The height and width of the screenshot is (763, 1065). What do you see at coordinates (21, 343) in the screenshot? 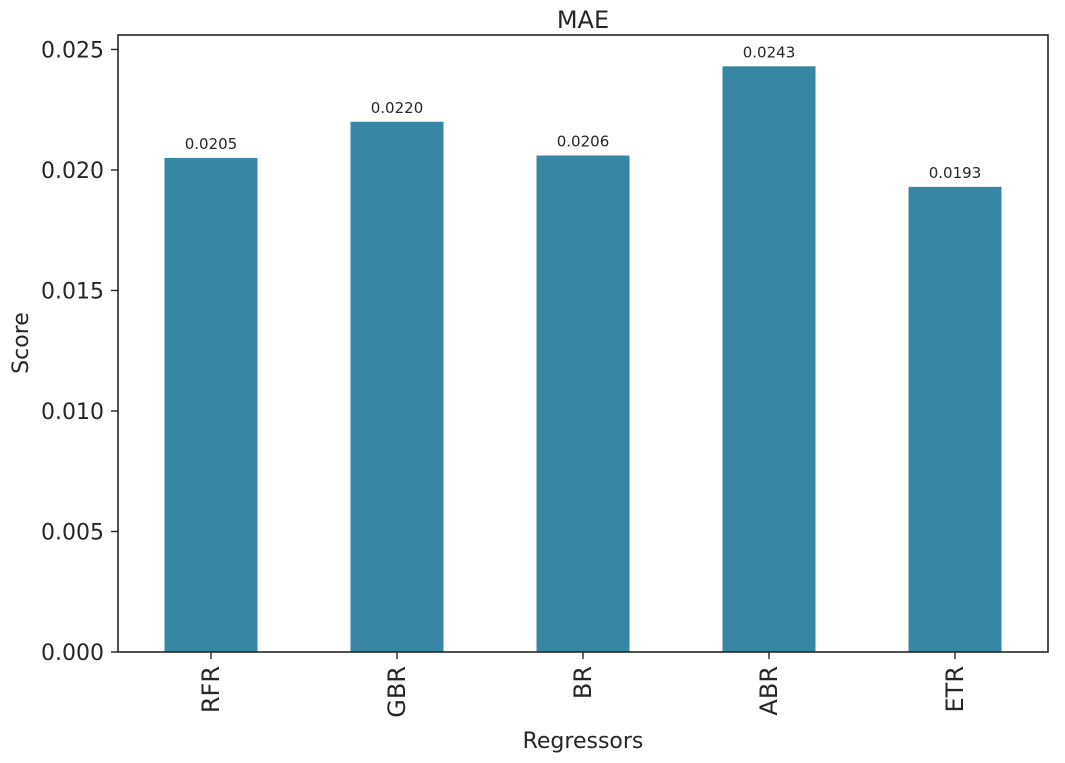
I see `y-axis-label: Score` at bounding box center [21, 343].